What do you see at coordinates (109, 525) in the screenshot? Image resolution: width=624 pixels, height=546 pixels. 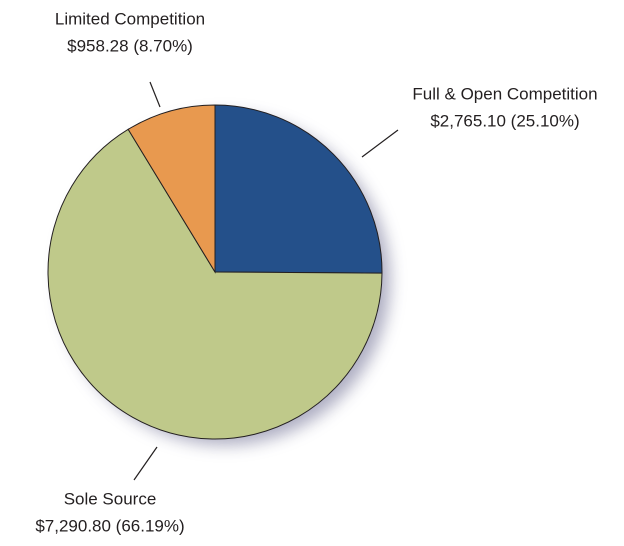 I see `value-label: $7,290.80 (66.19%)` at bounding box center [109, 525].